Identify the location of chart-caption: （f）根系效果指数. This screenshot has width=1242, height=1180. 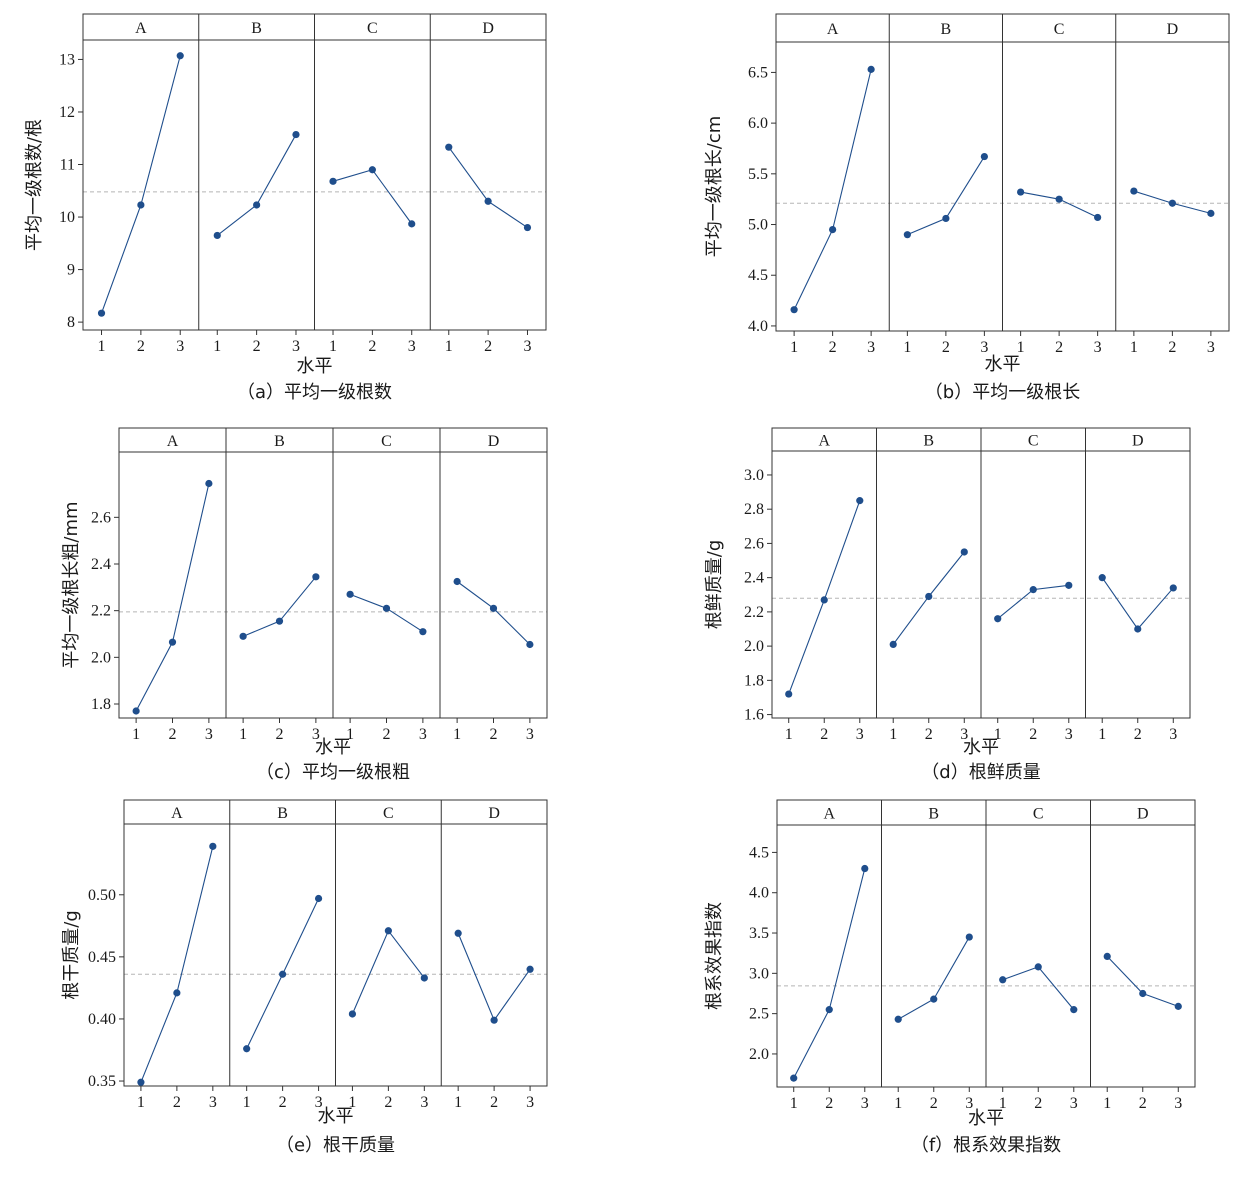
(986, 1145).